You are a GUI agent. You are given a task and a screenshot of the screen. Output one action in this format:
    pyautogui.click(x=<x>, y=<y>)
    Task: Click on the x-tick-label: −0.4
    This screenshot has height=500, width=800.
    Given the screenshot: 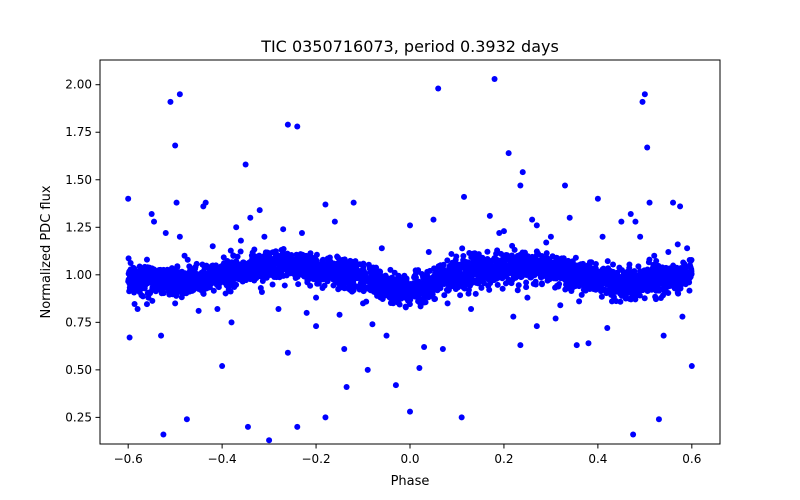 What is the action you would take?
    pyautogui.click(x=222, y=459)
    